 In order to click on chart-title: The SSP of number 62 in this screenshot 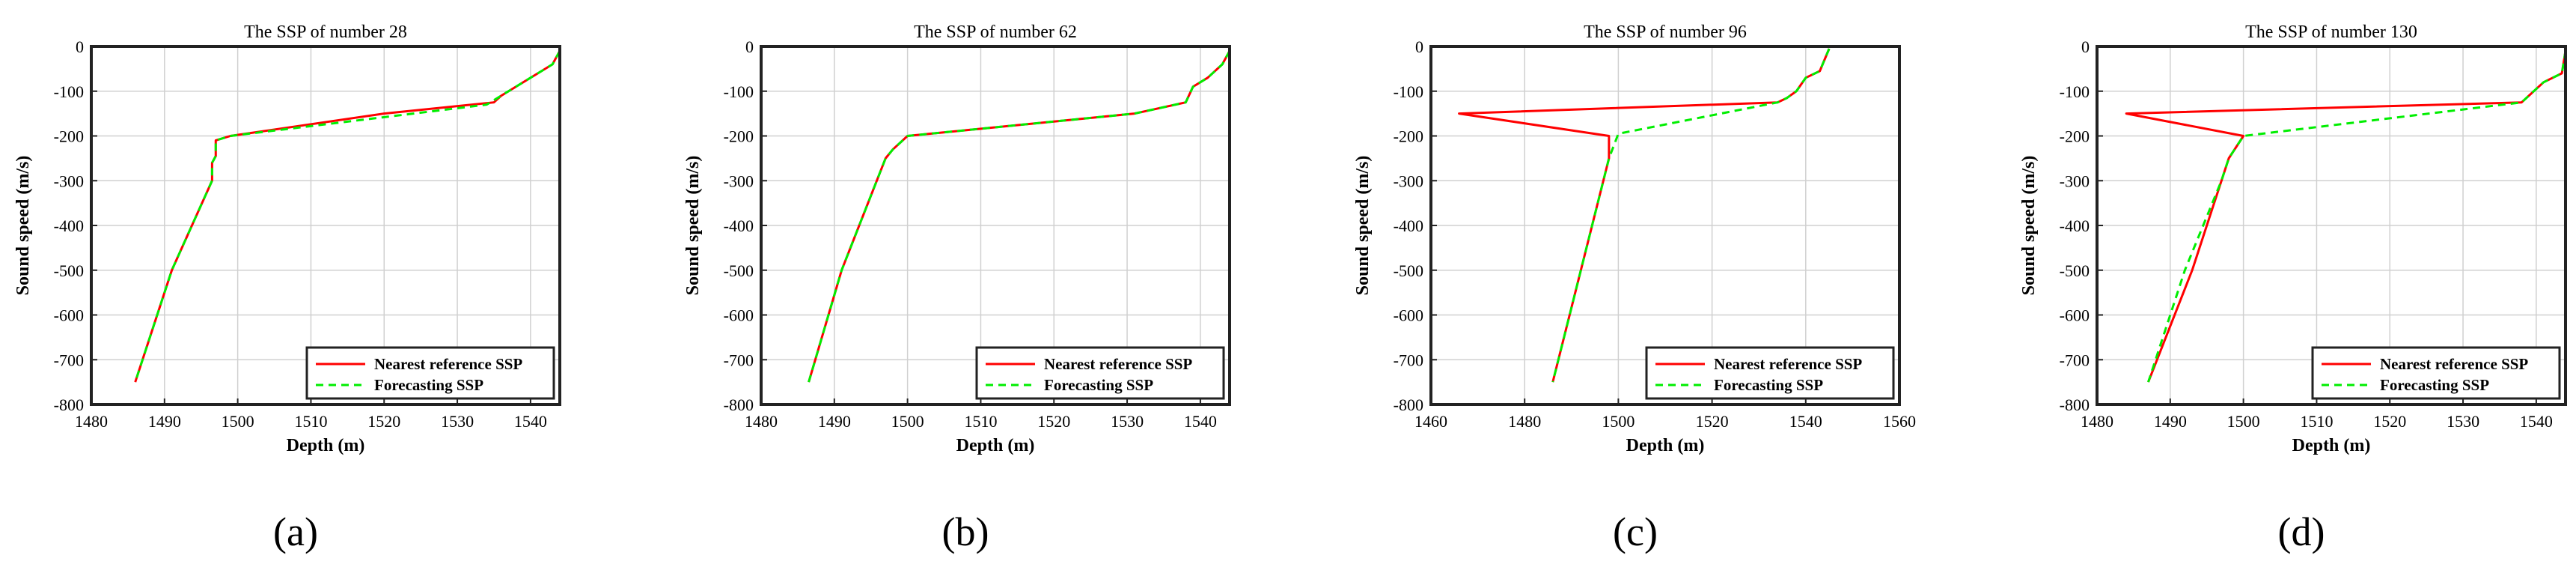, I will do `click(995, 32)`.